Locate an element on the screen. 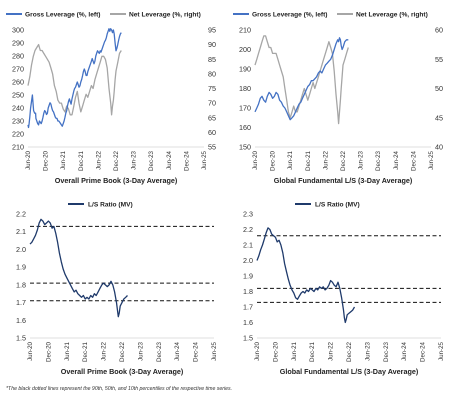 This screenshot has height=400, width=454. y-tick-label-right: 45 is located at coordinates (439, 117).